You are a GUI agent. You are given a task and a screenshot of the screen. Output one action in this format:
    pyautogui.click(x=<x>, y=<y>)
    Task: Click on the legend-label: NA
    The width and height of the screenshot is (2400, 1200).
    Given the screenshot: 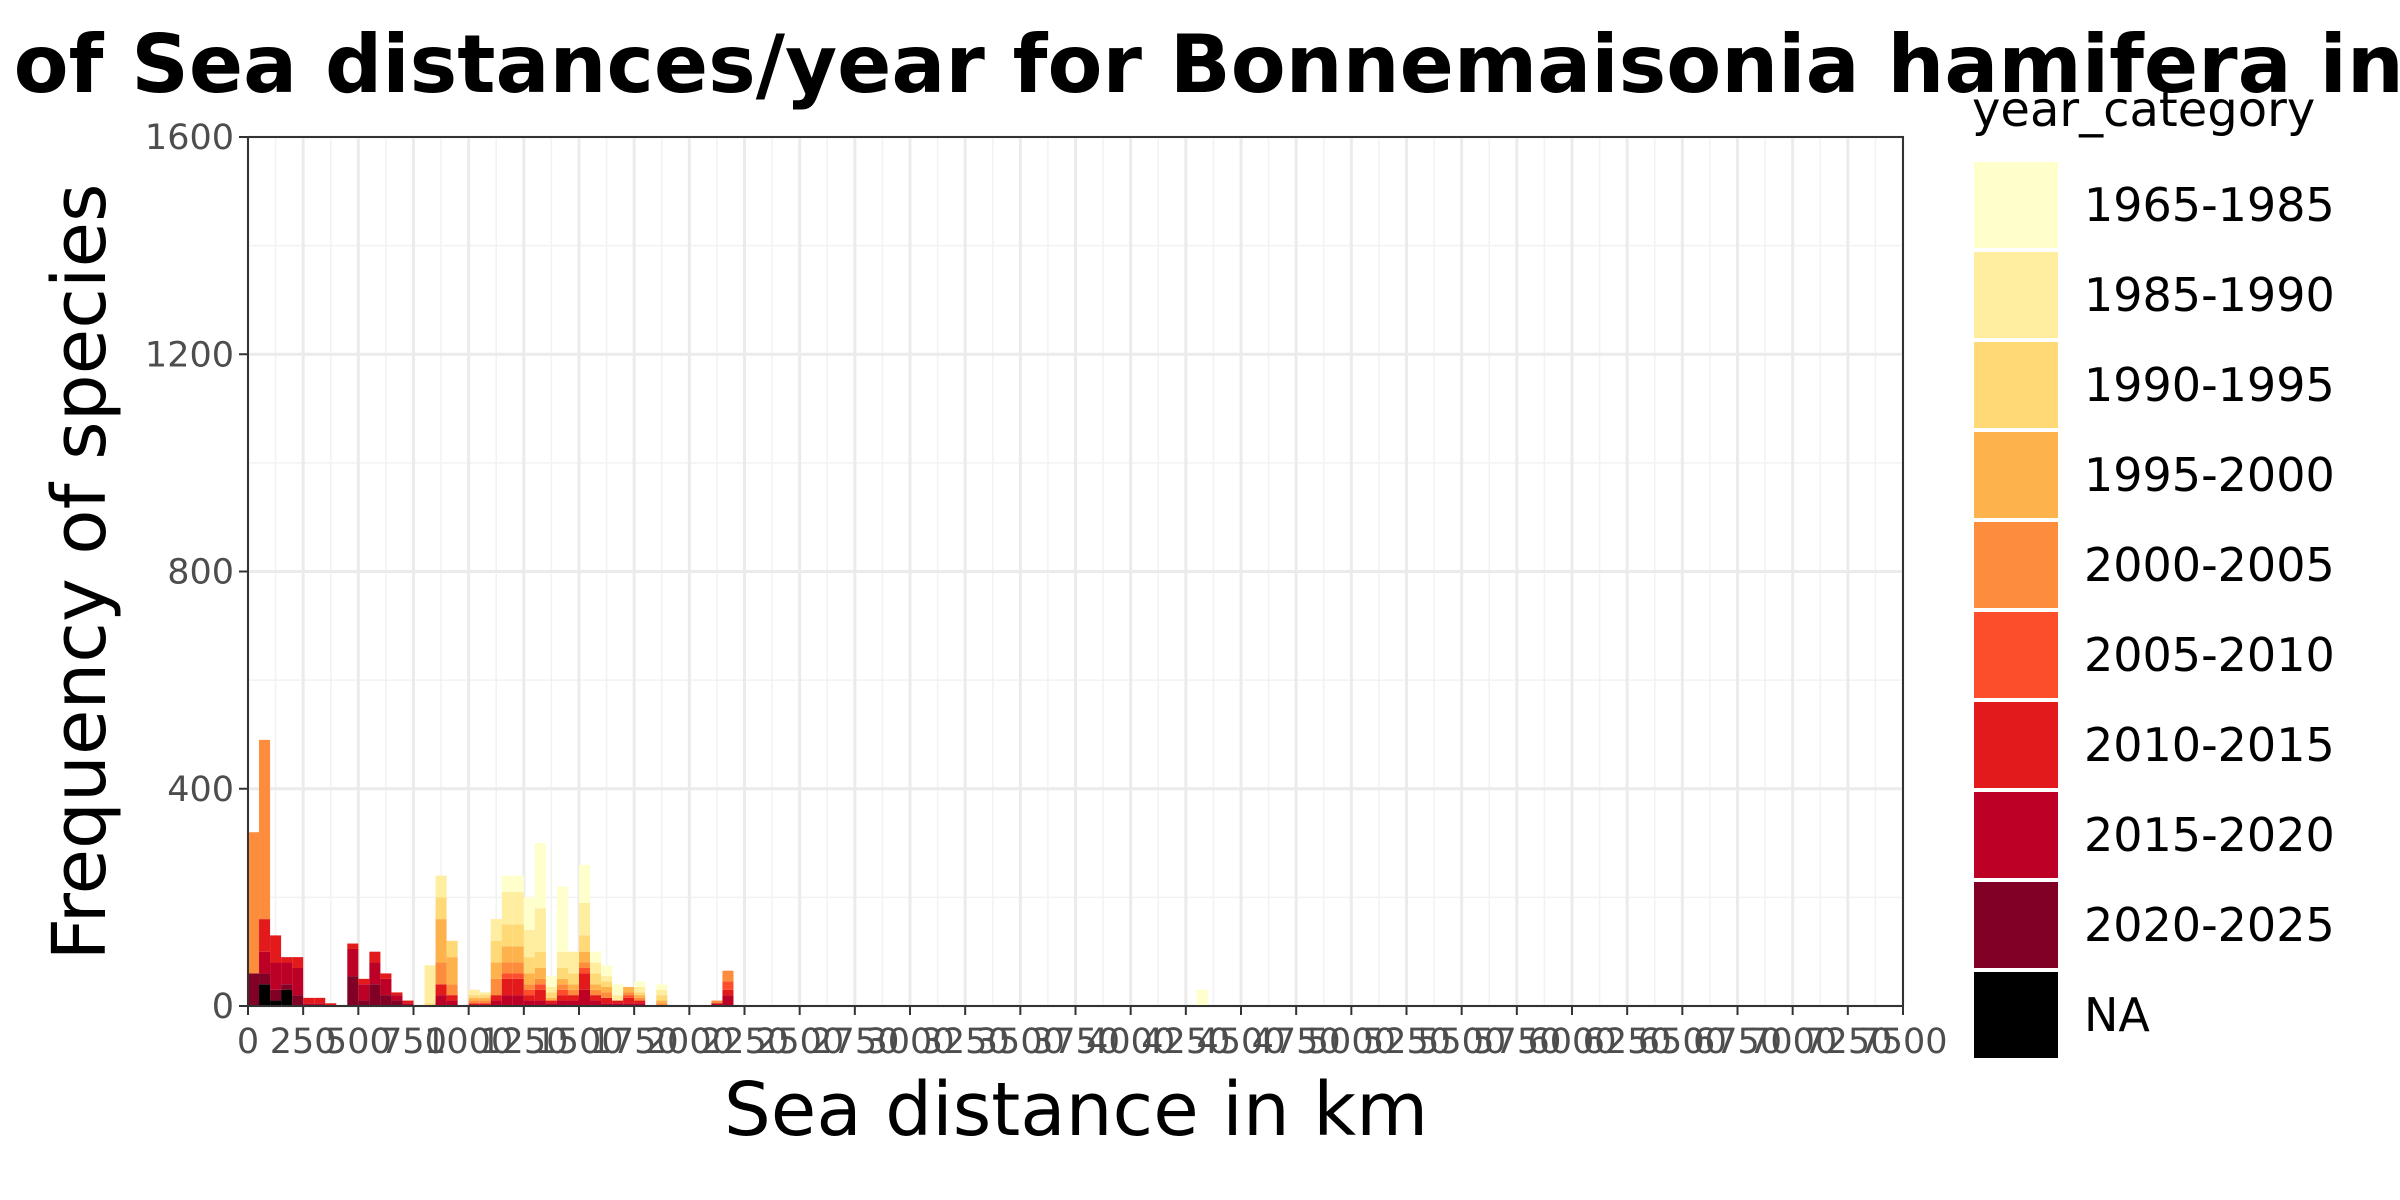 What is the action you would take?
    pyautogui.click(x=2117, y=1015)
    